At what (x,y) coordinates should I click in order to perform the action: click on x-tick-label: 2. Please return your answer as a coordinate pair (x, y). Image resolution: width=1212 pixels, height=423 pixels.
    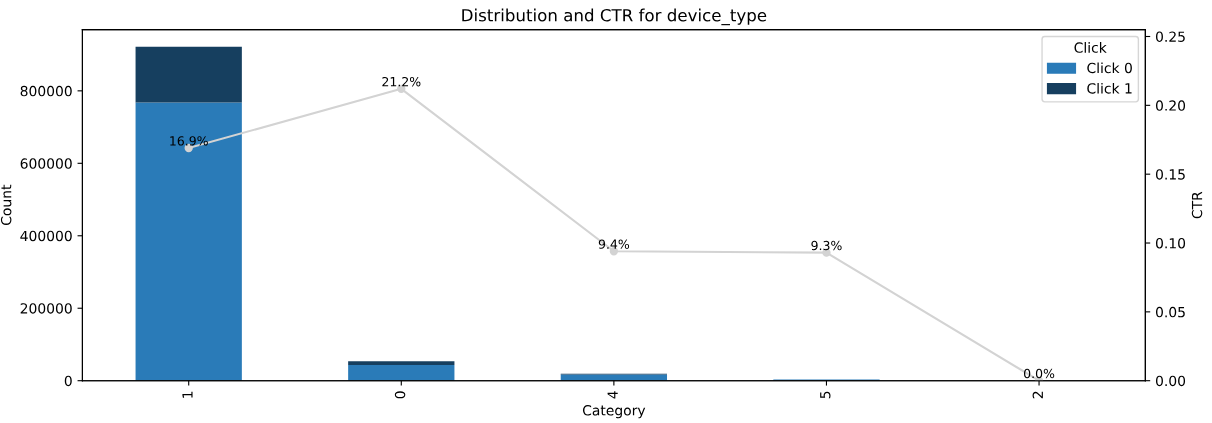
    Looking at the image, I should click on (1037, 395).